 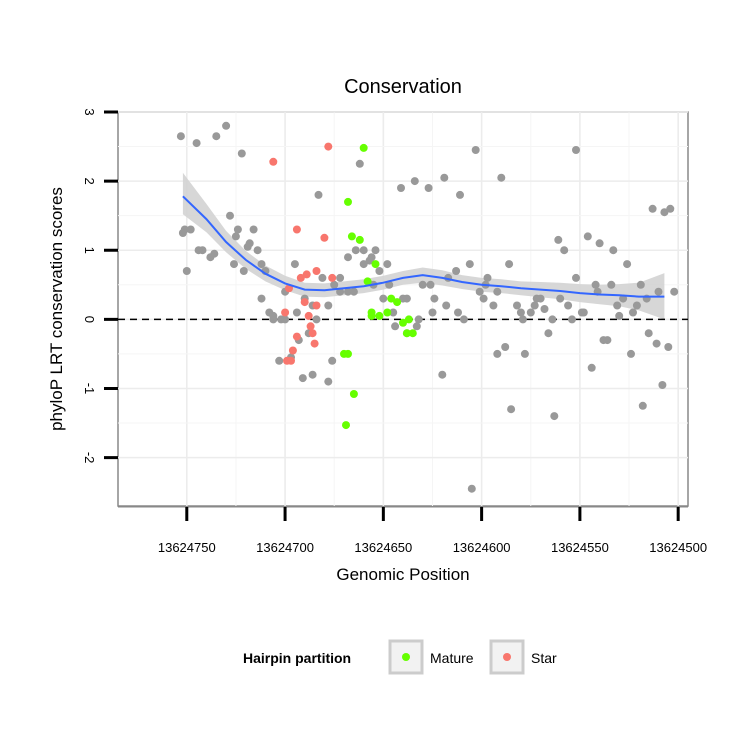 I want to click on legend: Hairpin partition Mature Star, so click(x=400, y=657).